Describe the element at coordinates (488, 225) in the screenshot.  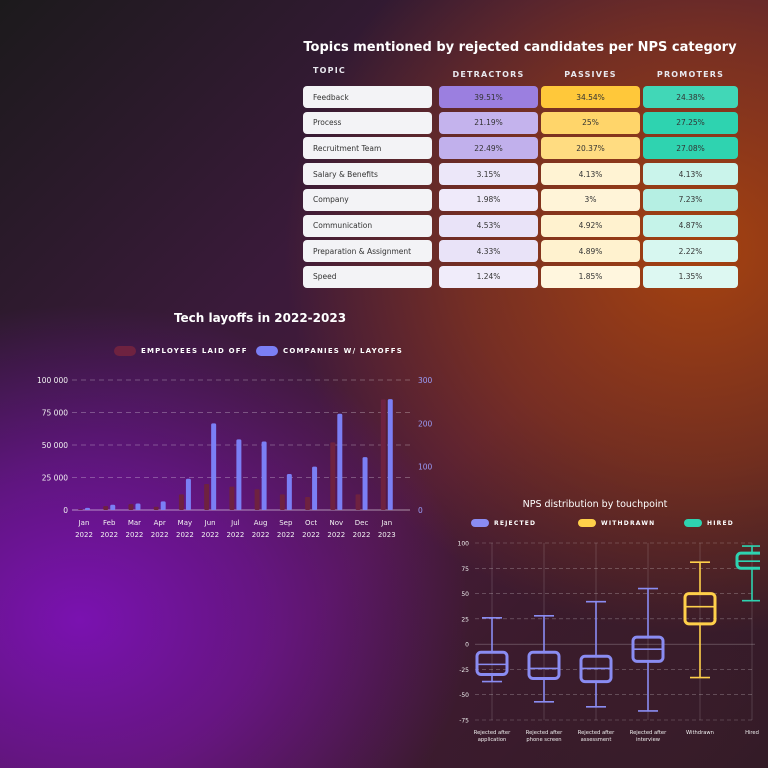
I see `detractors-cell: 4.53%` at that location.